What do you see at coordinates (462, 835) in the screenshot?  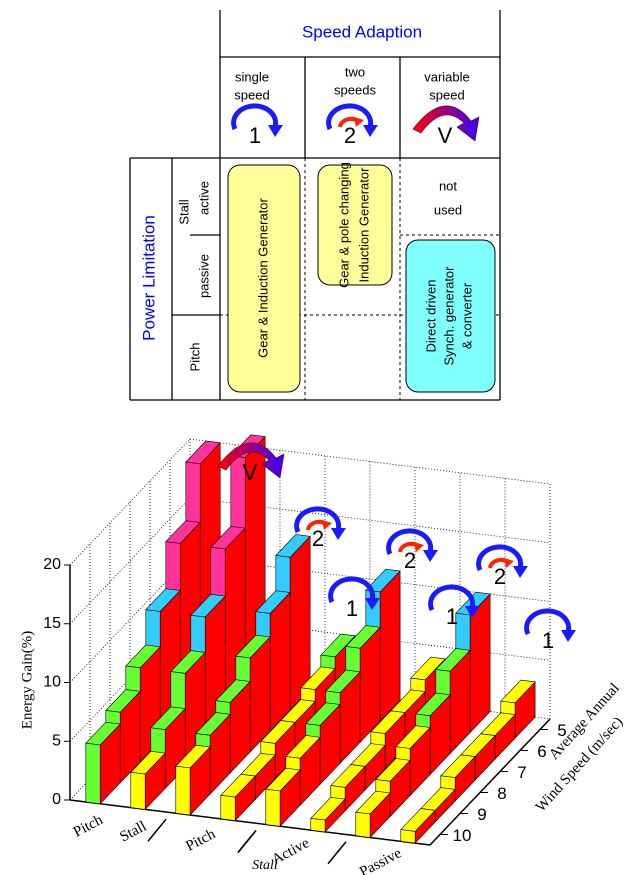 I see `depth-tick-label: 10` at bounding box center [462, 835].